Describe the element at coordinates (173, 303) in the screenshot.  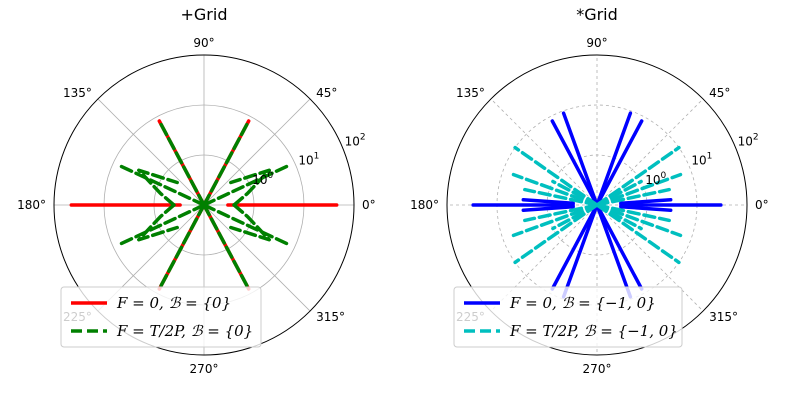
I see `legend-label: F = 0, ℬ = {0}` at that location.